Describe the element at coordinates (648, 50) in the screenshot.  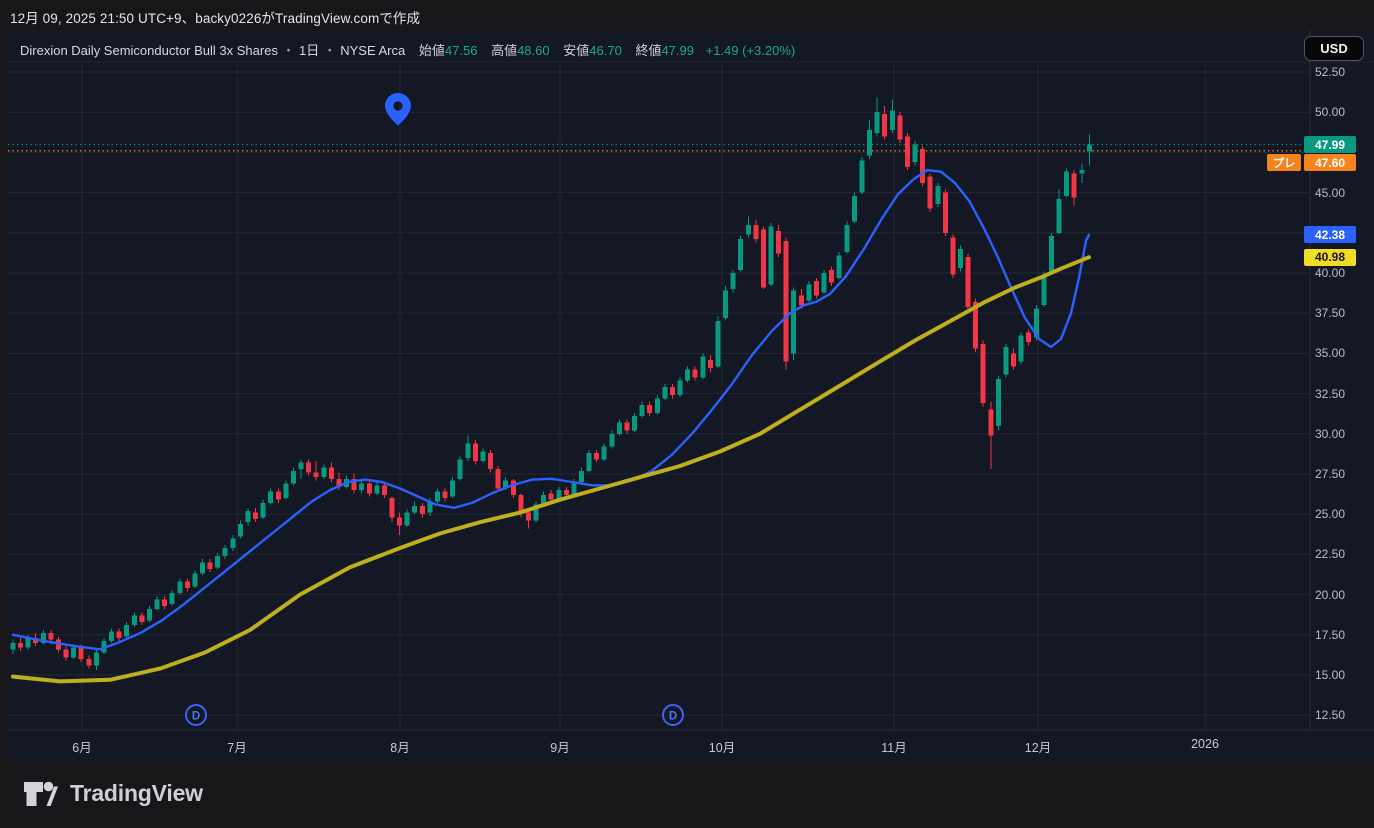
I see `close-label: 終値` at that location.